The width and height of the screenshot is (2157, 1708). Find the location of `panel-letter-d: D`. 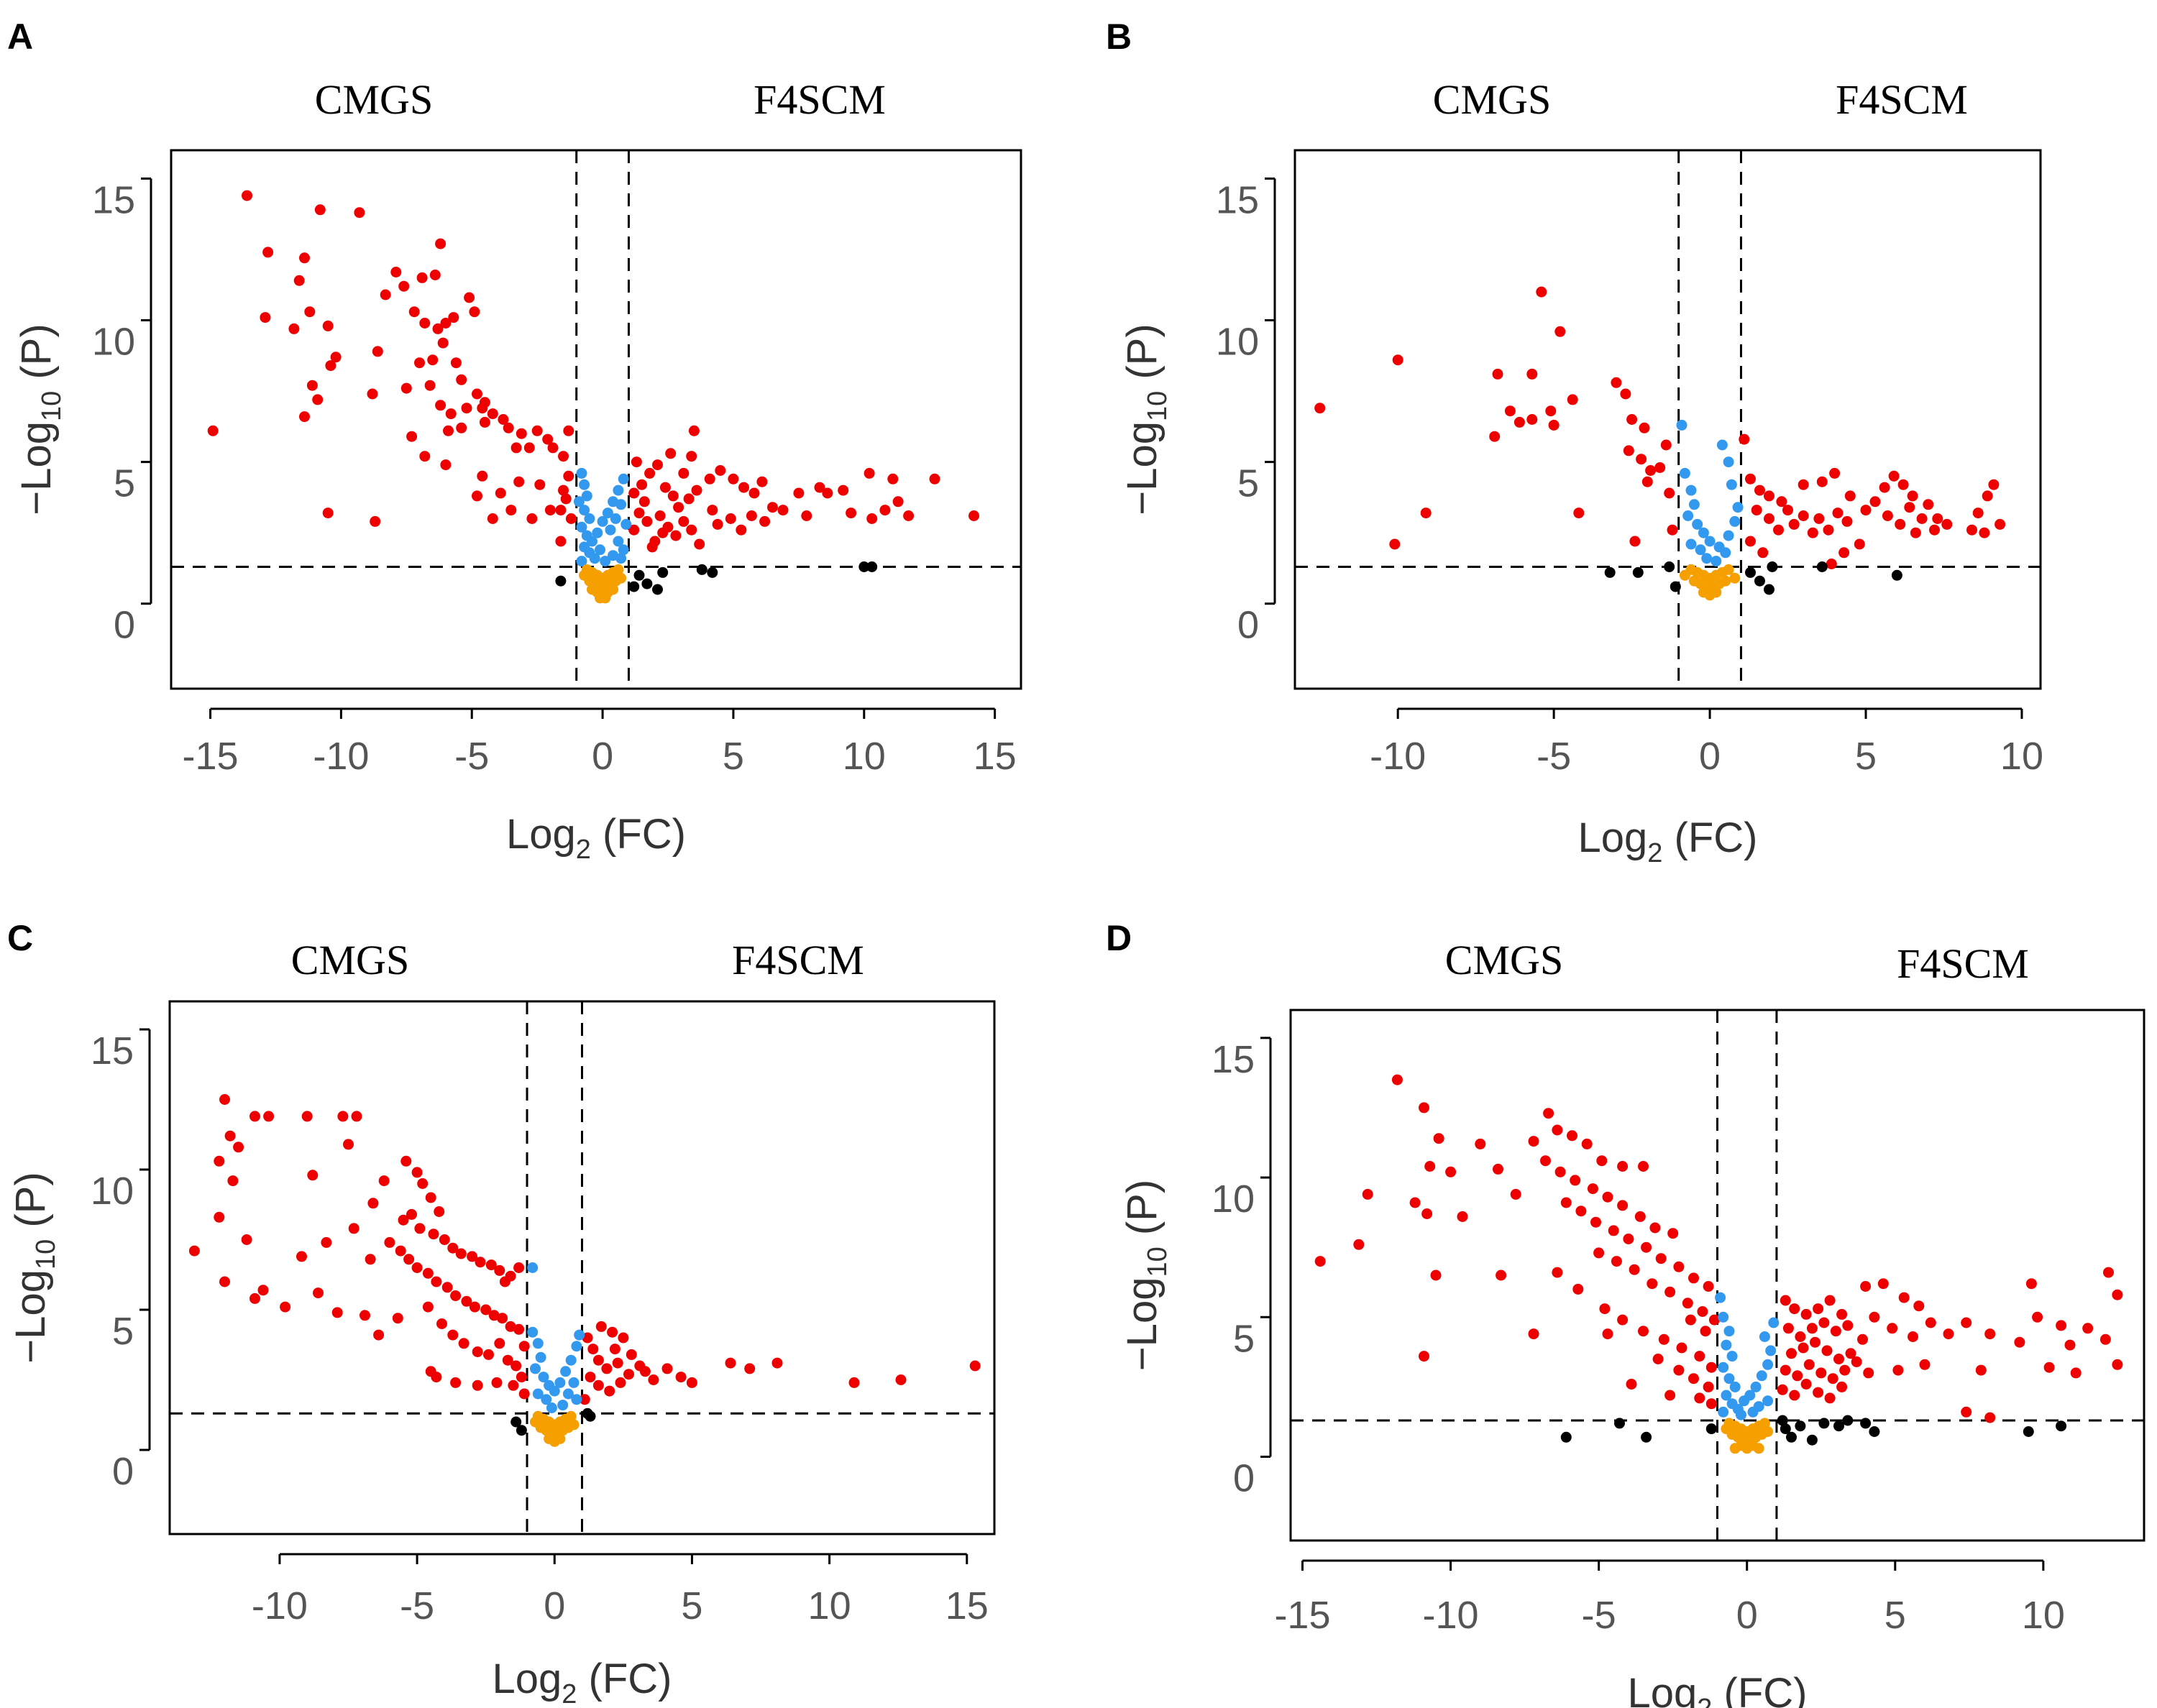

panel-letter-d: D is located at coordinates (1119, 938).